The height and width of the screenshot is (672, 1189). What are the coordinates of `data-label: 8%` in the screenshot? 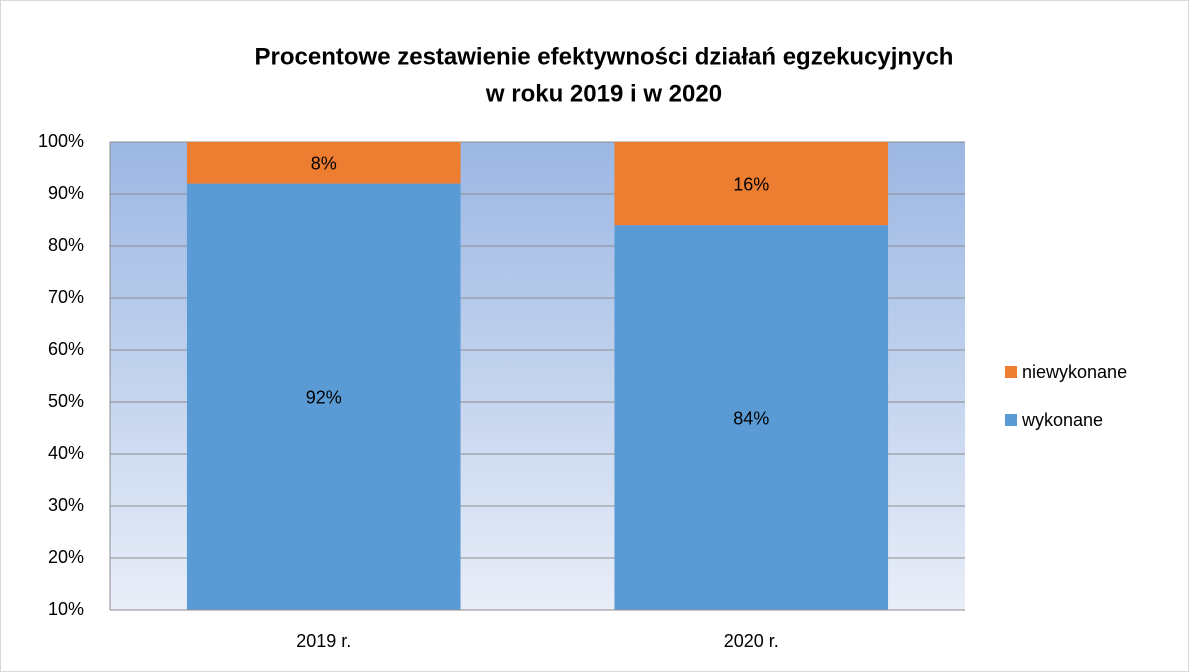 It's located at (324, 164).